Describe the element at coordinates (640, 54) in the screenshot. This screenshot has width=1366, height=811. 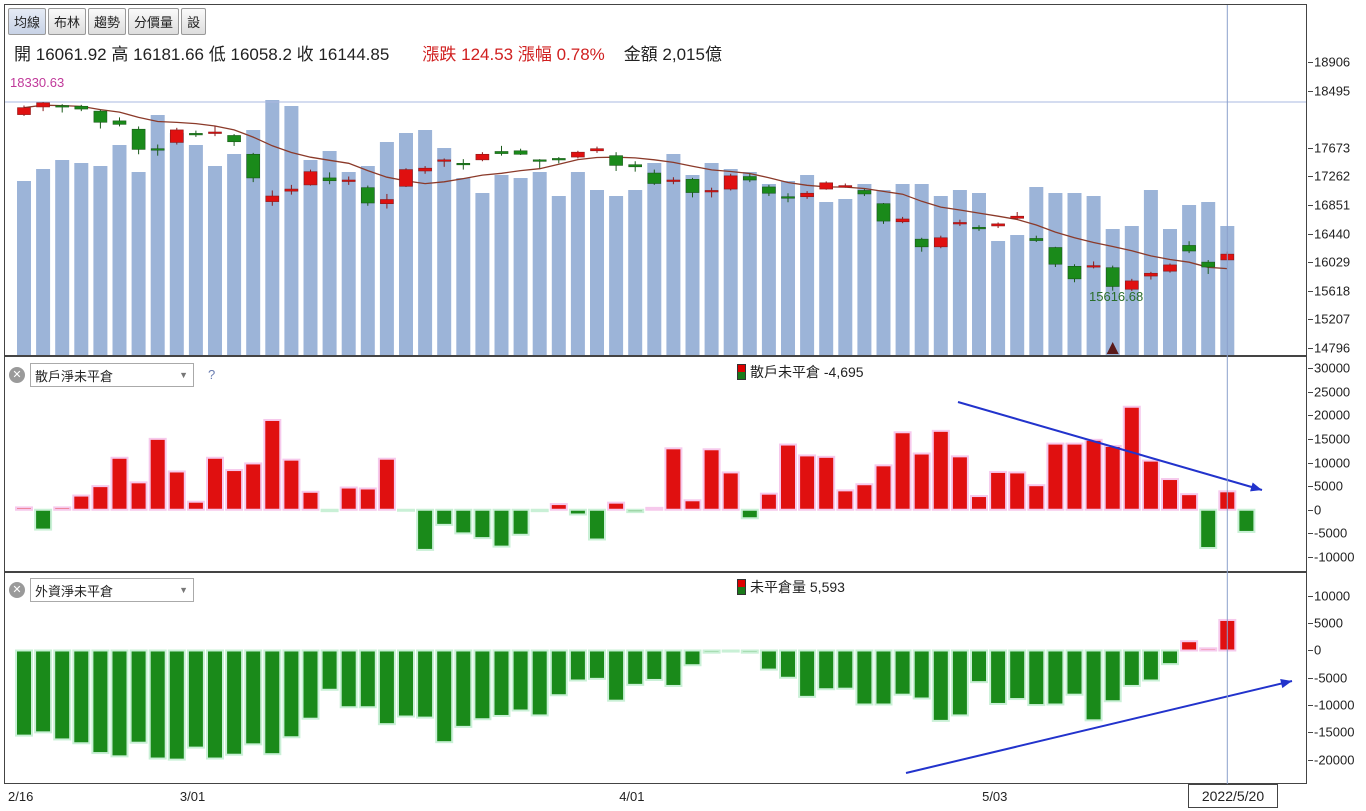
I see `amount-label: 金額` at that location.